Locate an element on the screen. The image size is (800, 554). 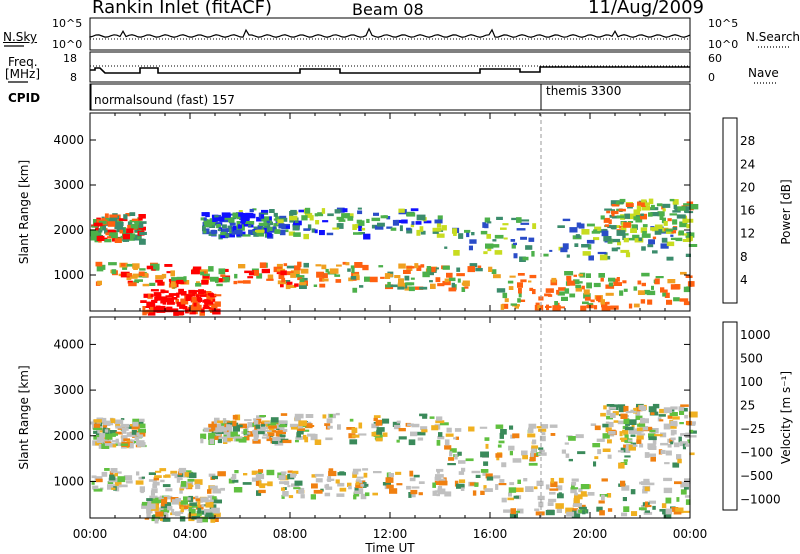
colorbar-tick-label: 12 is located at coordinates (747, 234).